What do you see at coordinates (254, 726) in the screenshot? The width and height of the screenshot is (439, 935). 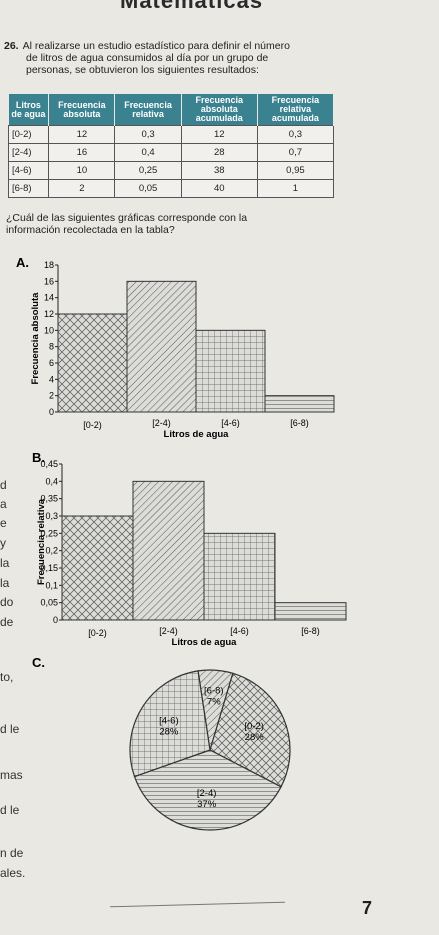 I see `pie-slice-label: [0-2)` at bounding box center [254, 726].